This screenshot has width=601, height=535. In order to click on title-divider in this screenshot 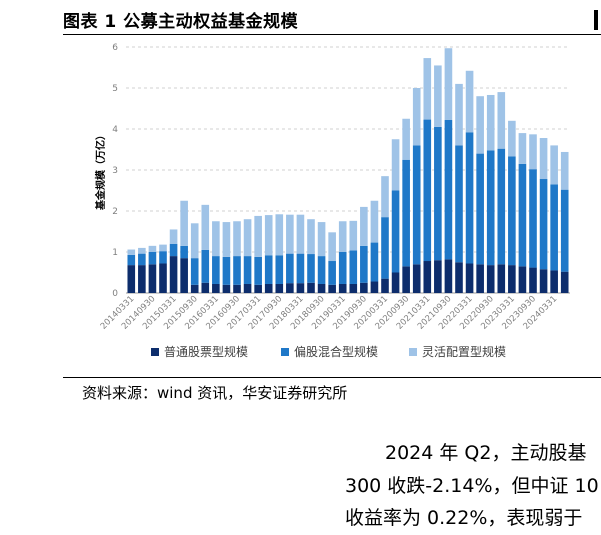, I will do `click(332, 34)`.